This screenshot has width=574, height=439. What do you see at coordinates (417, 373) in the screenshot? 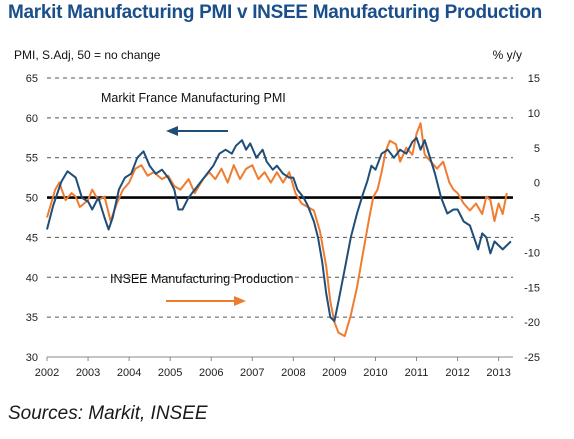
I see `x-tick-label: 2011` at bounding box center [417, 373].